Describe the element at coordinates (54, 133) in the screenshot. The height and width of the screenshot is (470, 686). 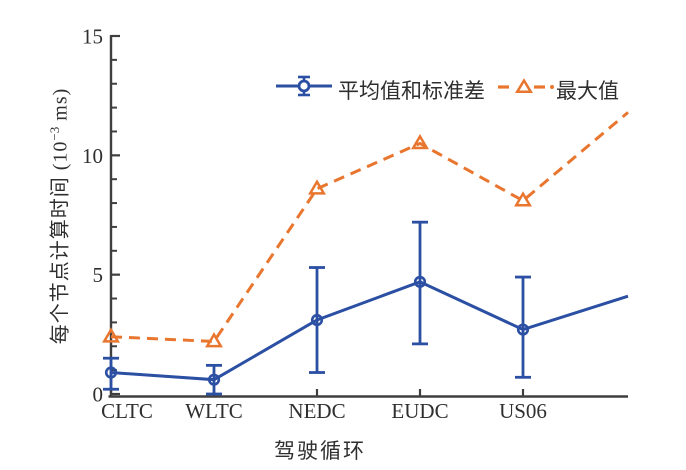
I see `y-axis-title-superscript: −3` at that location.